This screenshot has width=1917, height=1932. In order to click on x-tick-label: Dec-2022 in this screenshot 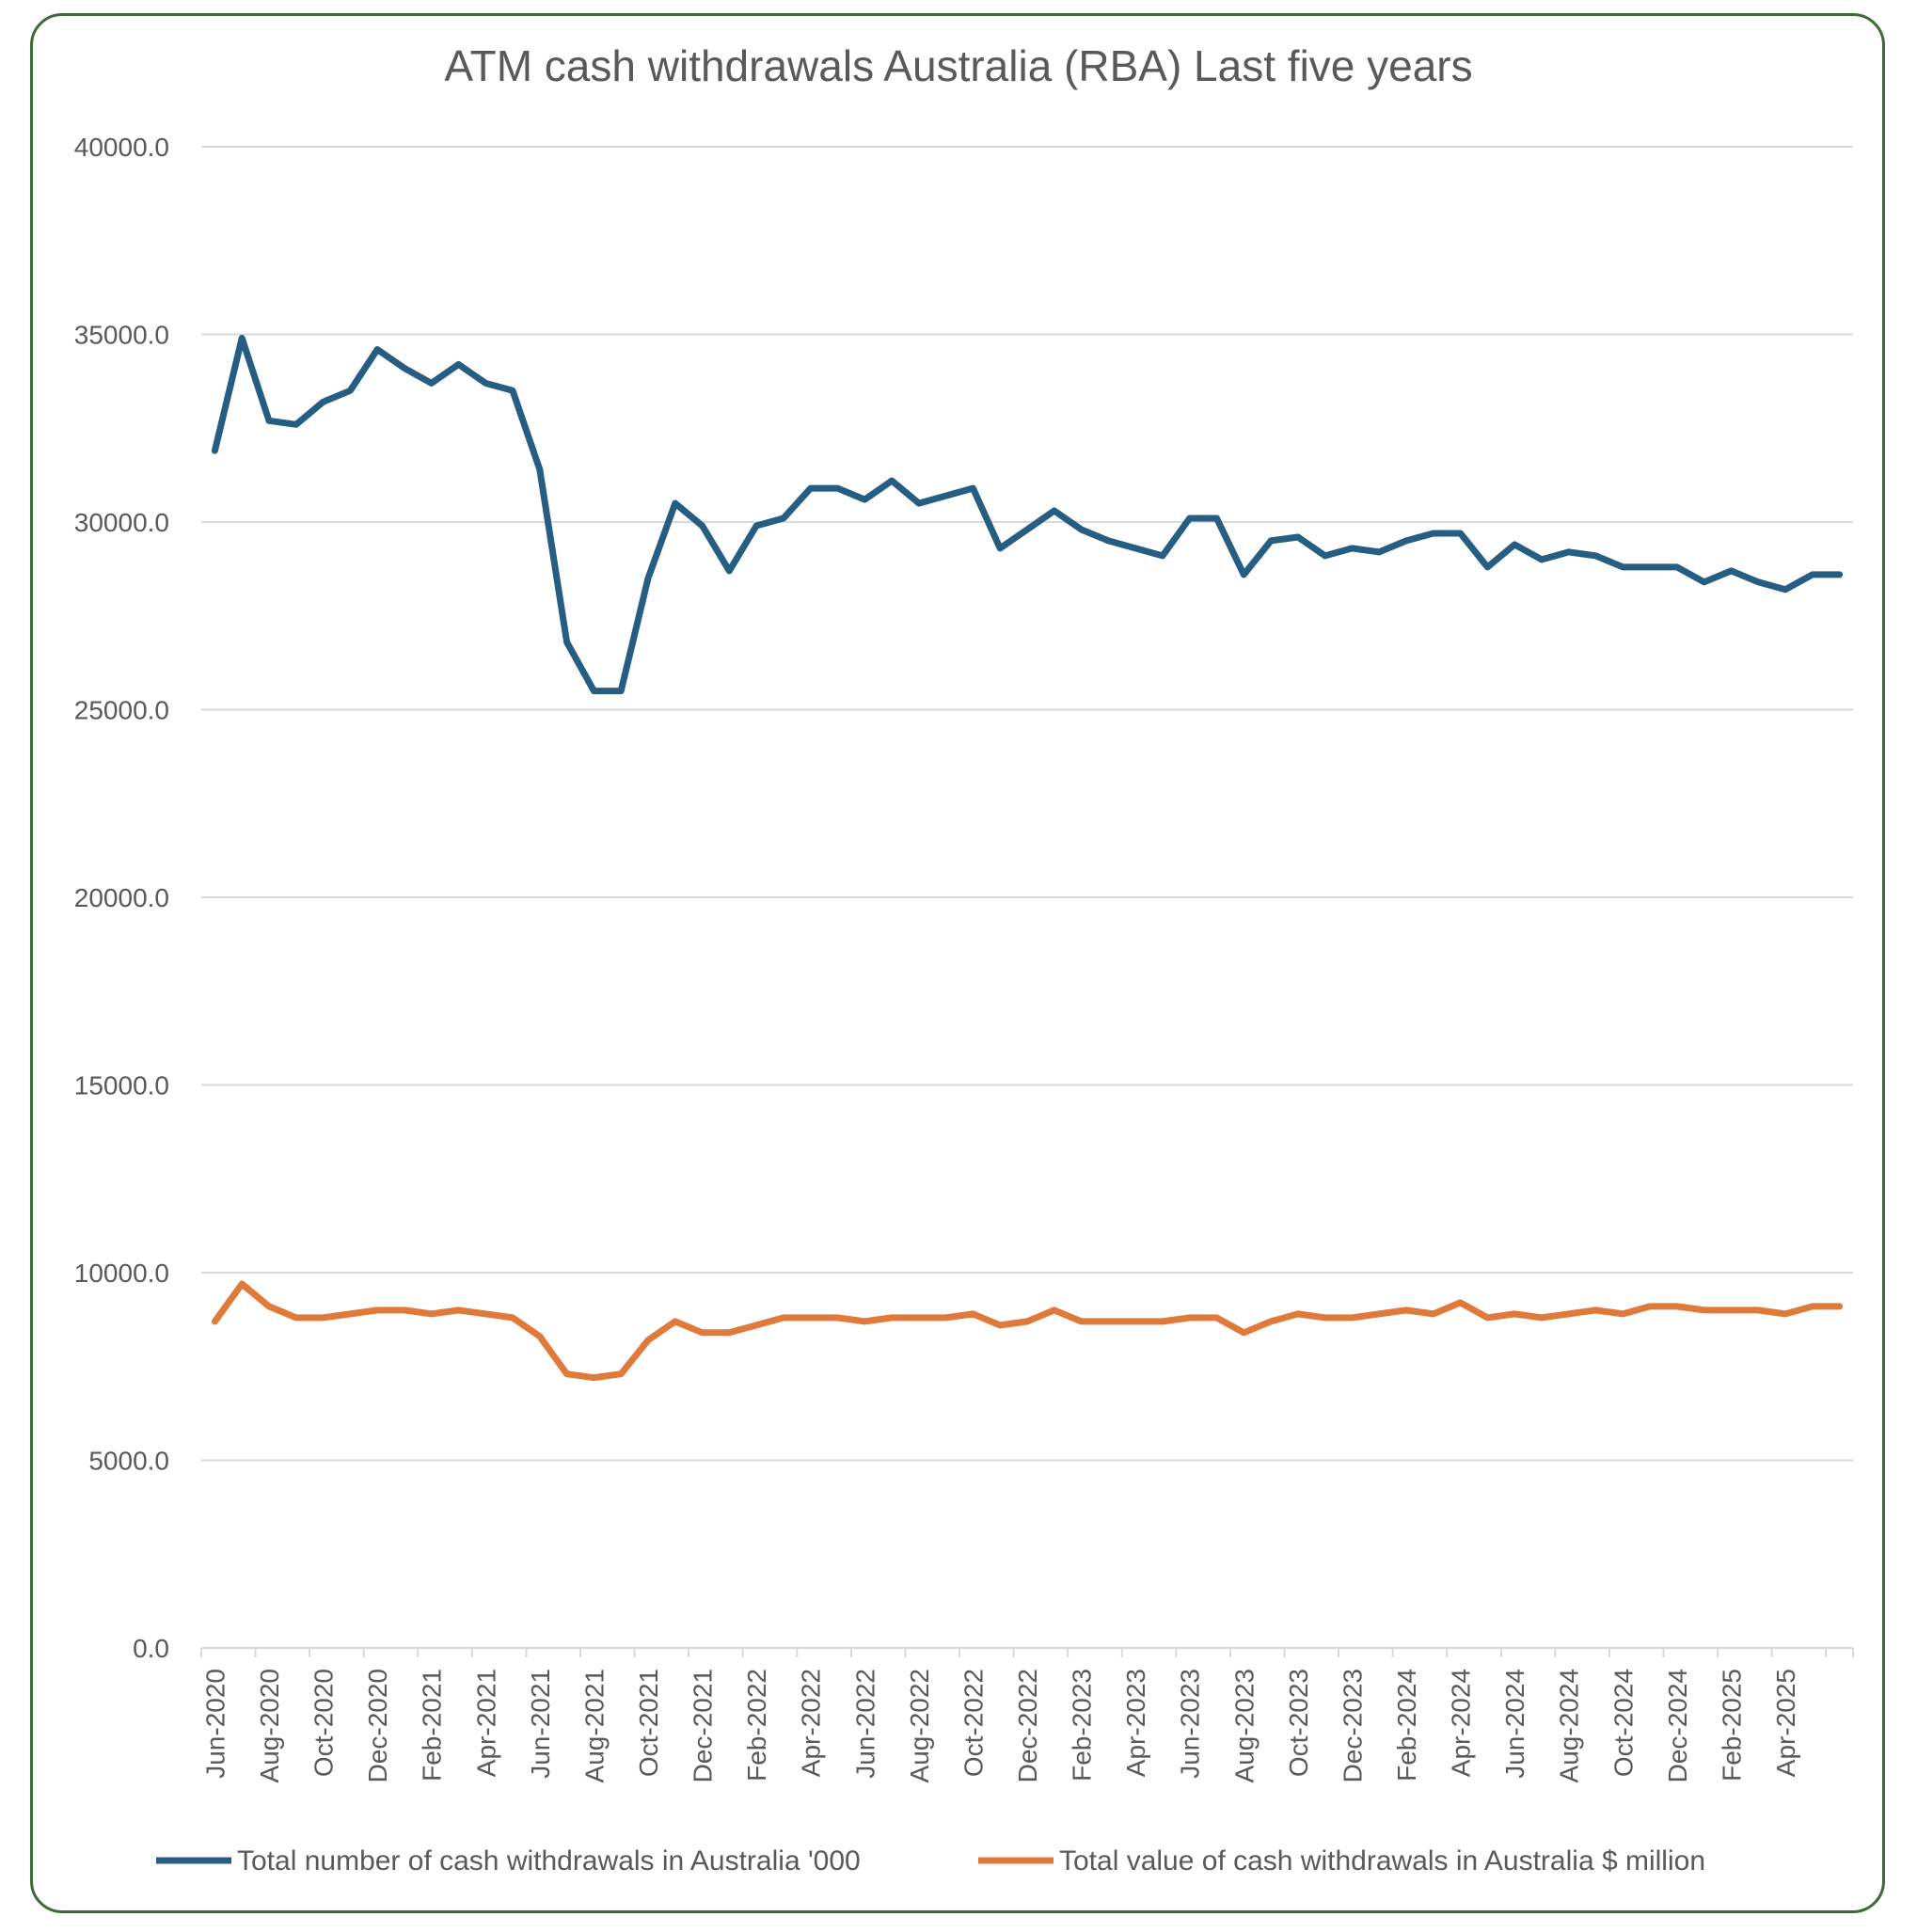, I will do `click(1027, 1725)`.